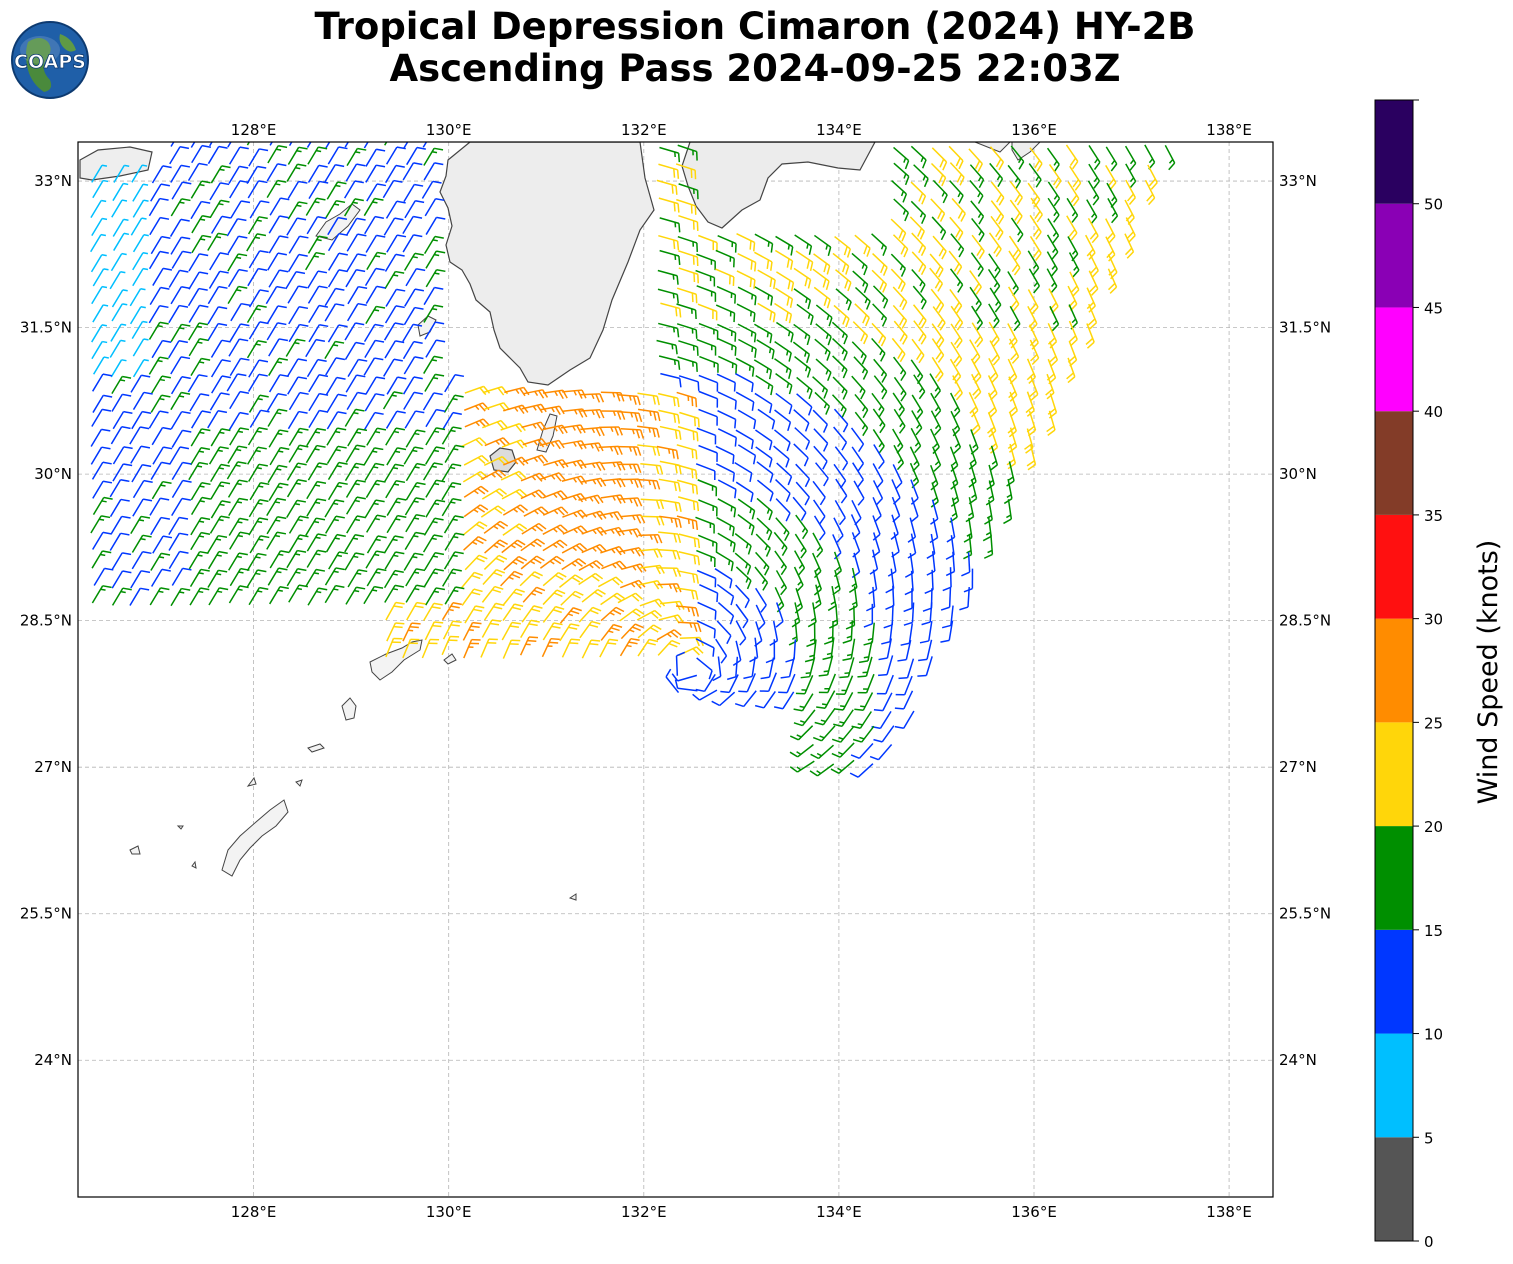  Describe the element at coordinates (755, 26) in the screenshot. I see `title-line-1: Tropical Depression Cimaron (2024) HY-2B` at that location.